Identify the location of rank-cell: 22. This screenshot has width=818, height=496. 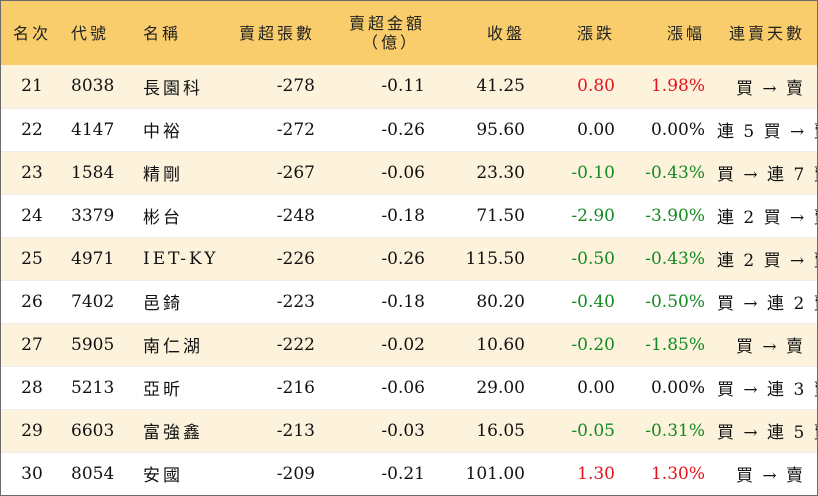
(32, 129).